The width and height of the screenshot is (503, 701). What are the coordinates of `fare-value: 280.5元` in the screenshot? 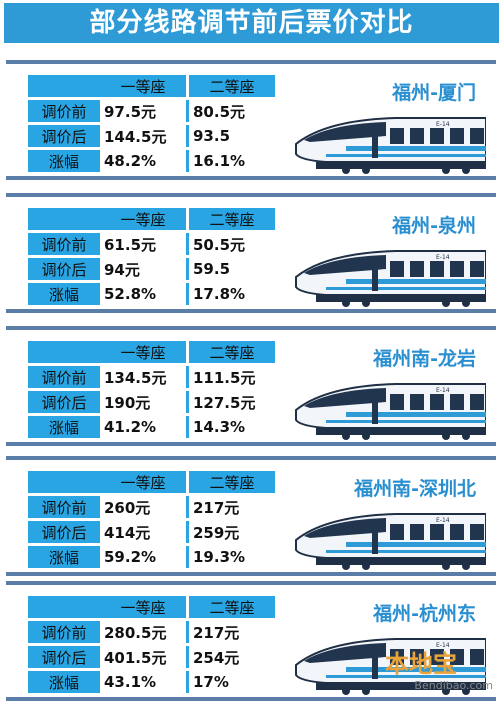 It's located at (143, 632).